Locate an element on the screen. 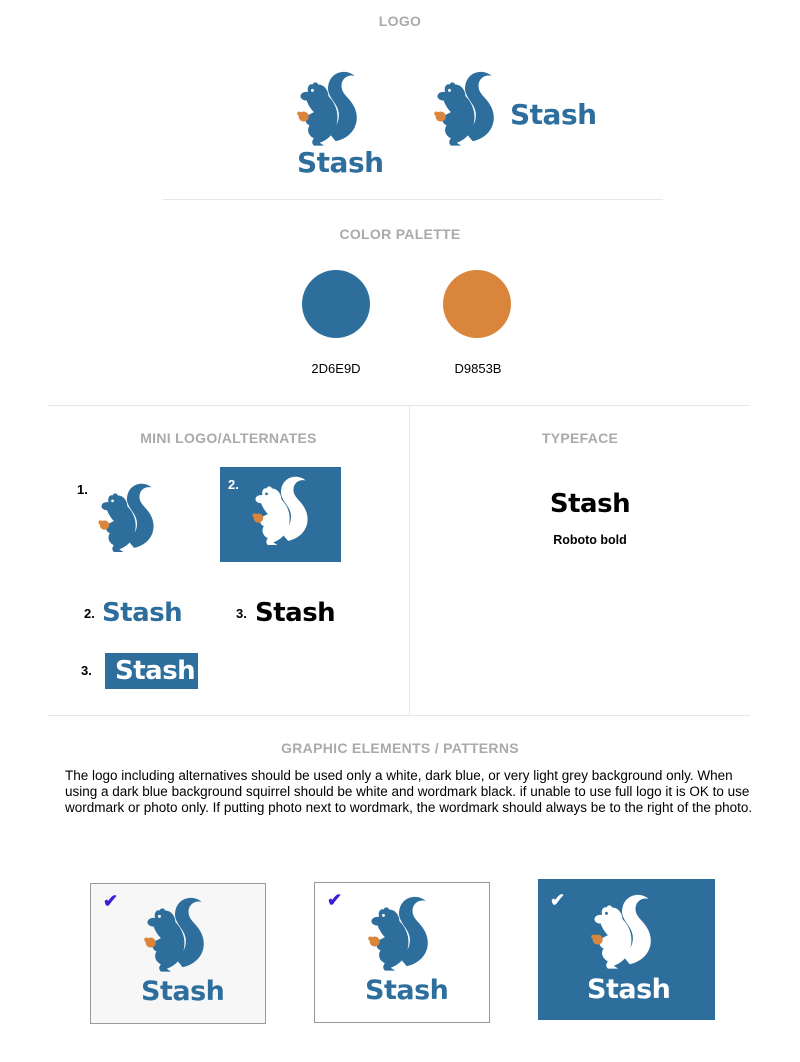 Image resolution: width=800 pixels, height=1062 pixels. logo-wordmark-horizontal: Stash is located at coordinates (553, 114).